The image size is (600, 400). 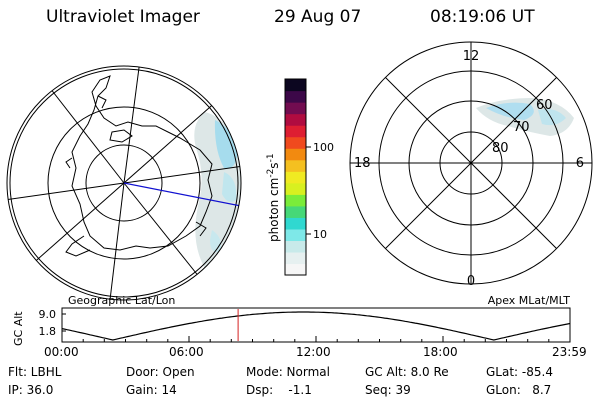 What do you see at coordinates (160, 372) in the screenshot?
I see `door-info: Door: Open` at bounding box center [160, 372].